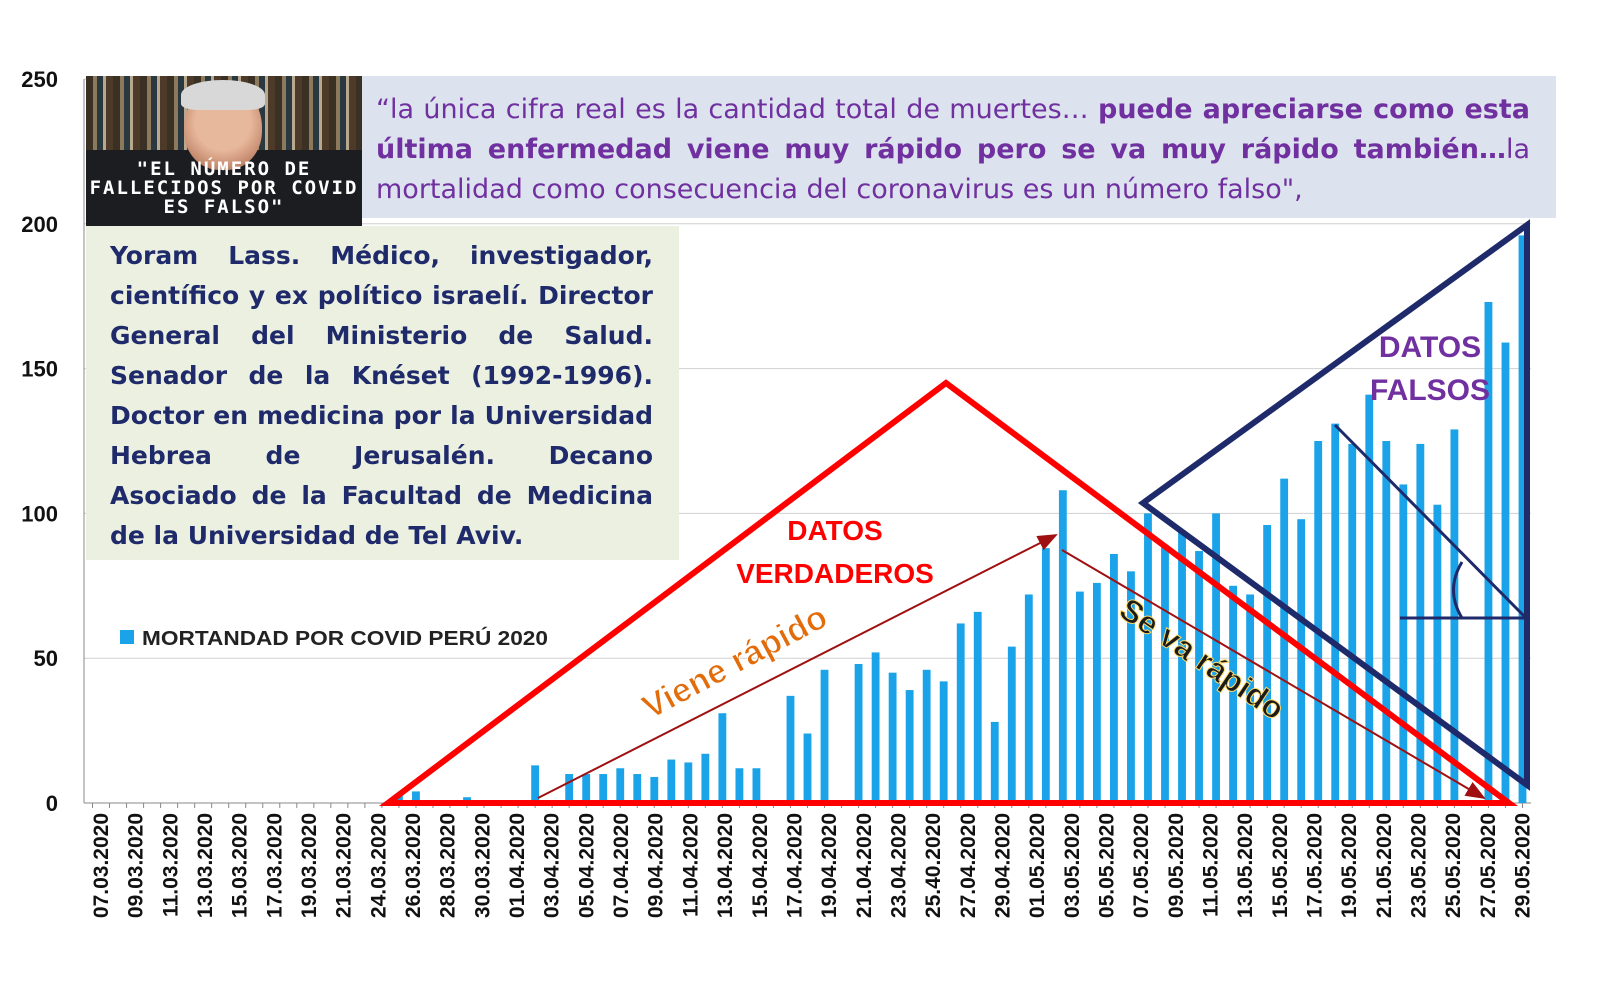 The height and width of the screenshot is (1000, 1600). Describe the element at coordinates (1314, 865) in the screenshot. I see `x-tick-label: 17.05.2020` at that location.